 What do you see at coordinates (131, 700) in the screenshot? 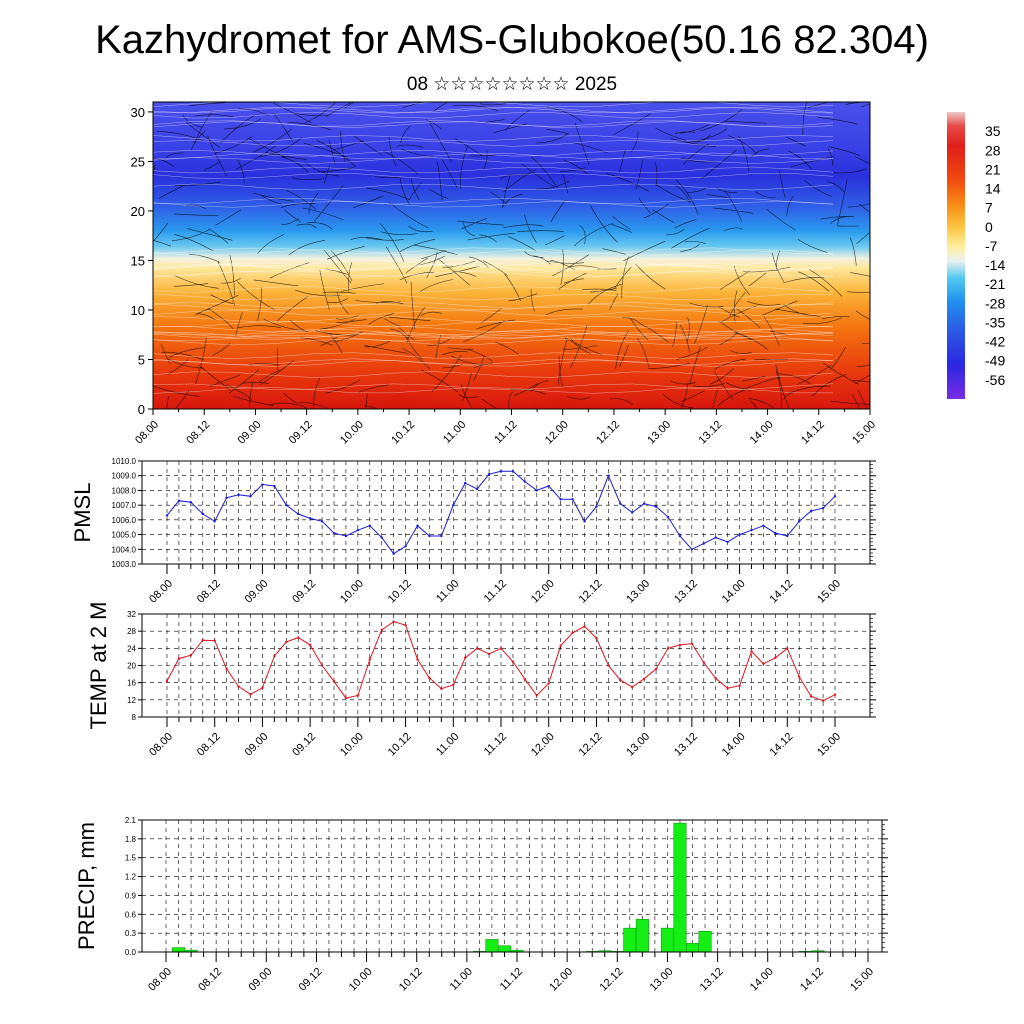
I see `ytick-label: 12` at bounding box center [131, 700].